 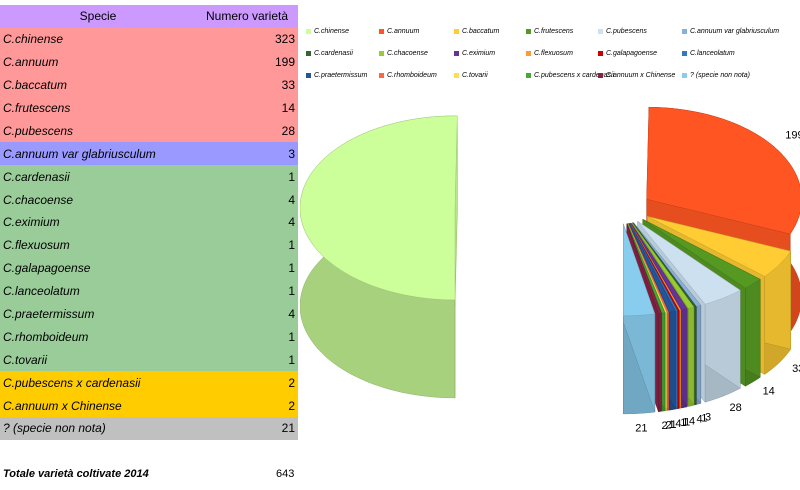 I want to click on legend-label: C.annuum x Chinense, so click(x=641, y=75).